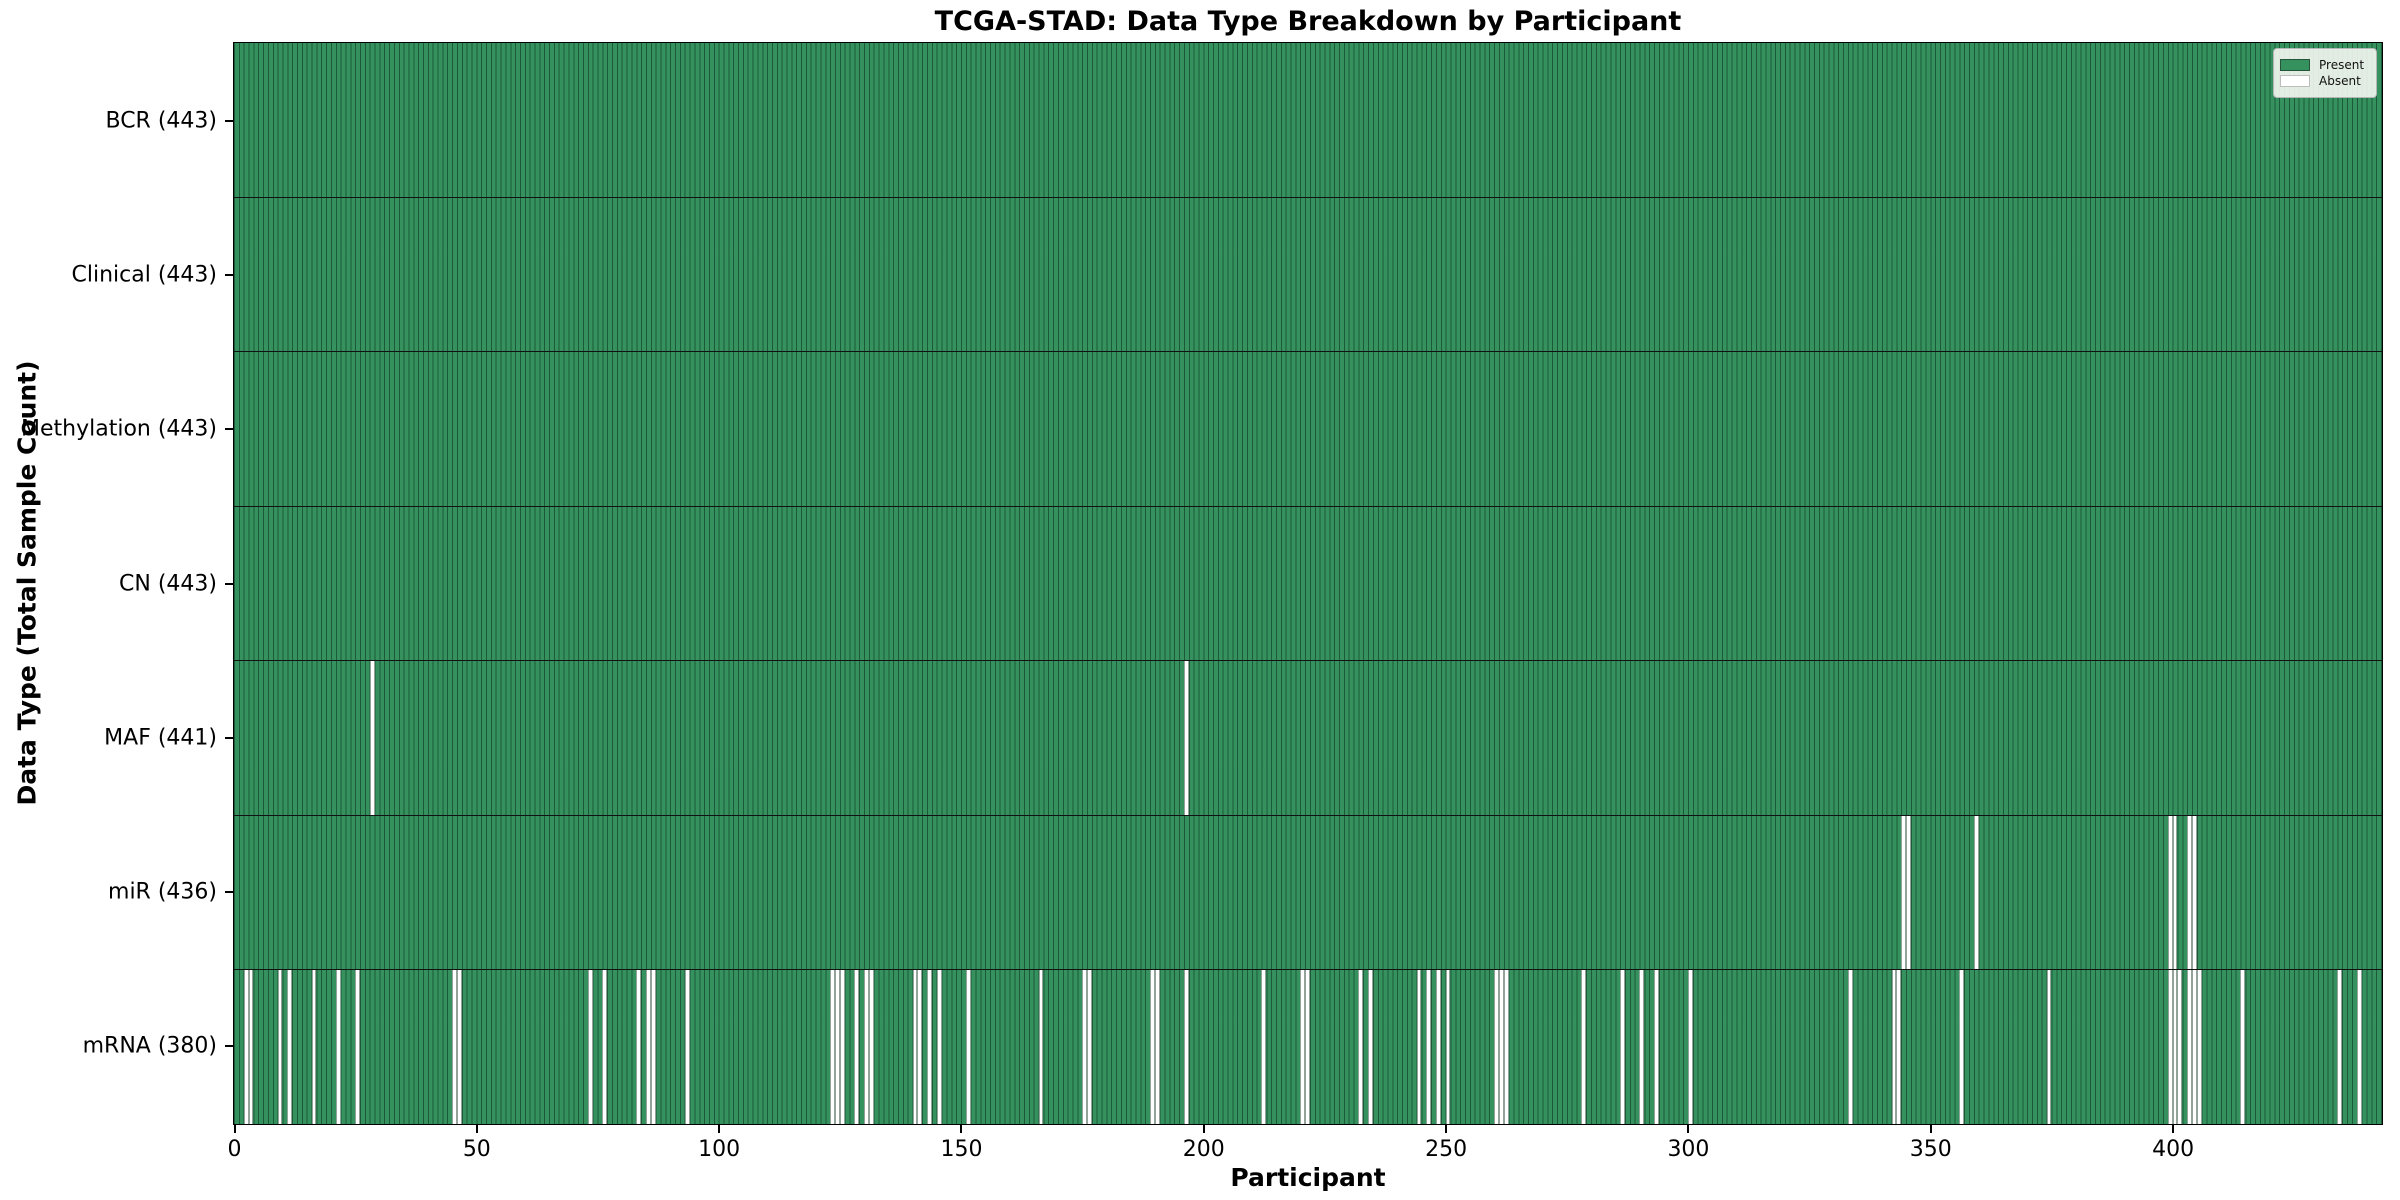  I want to click on x-tick-label: 100, so click(719, 1149).